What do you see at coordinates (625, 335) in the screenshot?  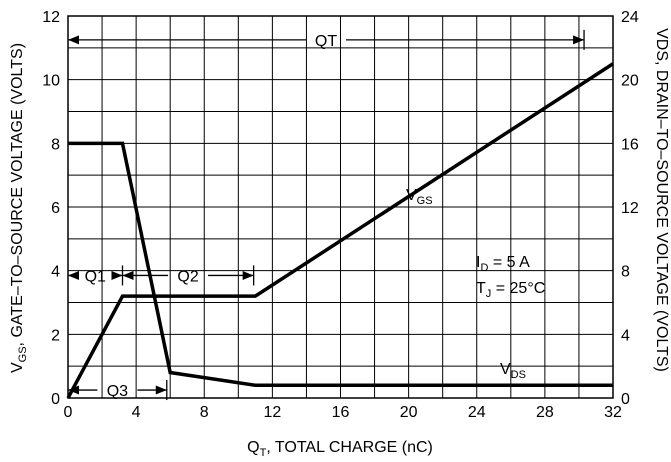 I see `right-y-tick-label: 4` at bounding box center [625, 335].